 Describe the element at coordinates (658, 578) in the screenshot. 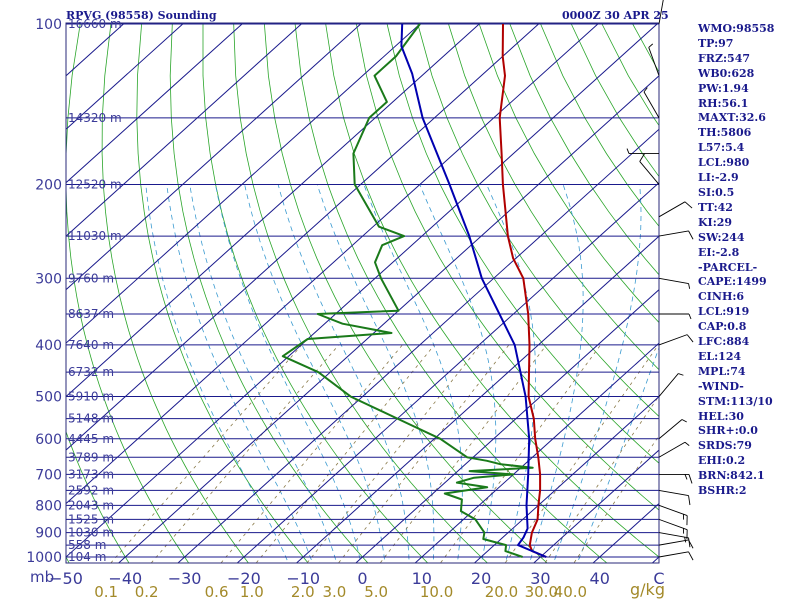

I see `temperature-unit: C` at that location.